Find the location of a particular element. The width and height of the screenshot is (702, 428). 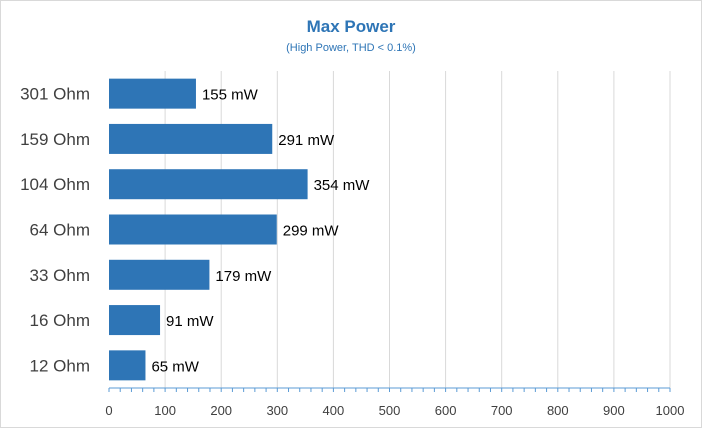

x-tick-label: 100 is located at coordinates (165, 410).